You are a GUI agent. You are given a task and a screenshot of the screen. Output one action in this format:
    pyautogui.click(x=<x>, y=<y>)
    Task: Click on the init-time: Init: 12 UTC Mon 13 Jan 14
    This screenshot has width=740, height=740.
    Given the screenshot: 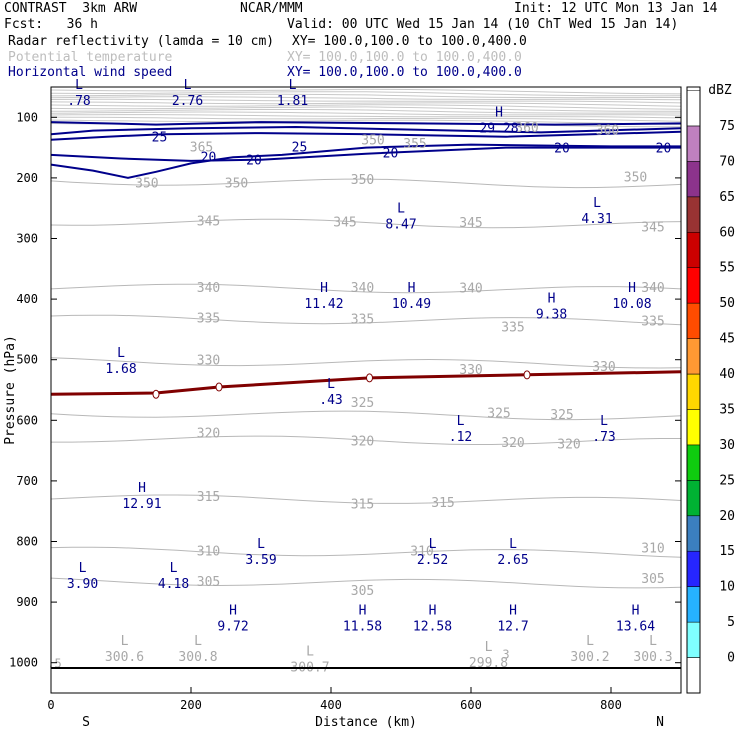 What is the action you would take?
    pyautogui.click(x=616, y=8)
    